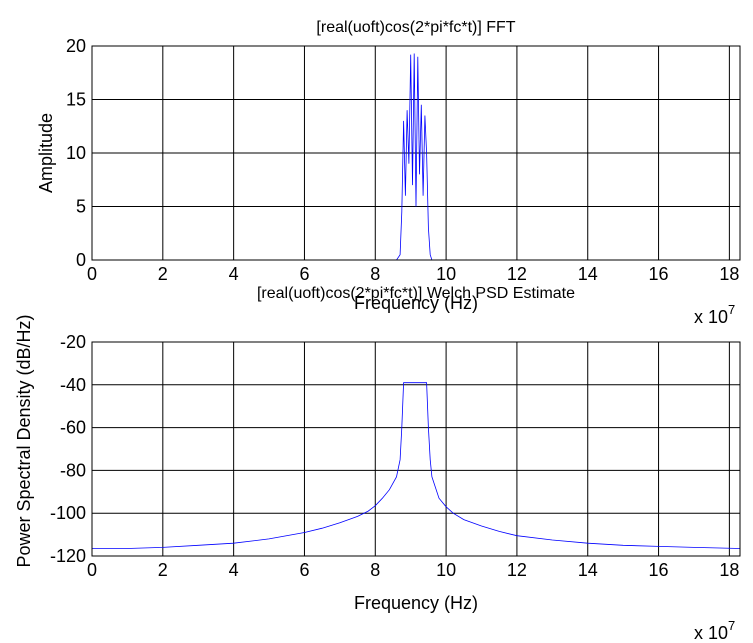 This screenshot has height=643, width=753. What do you see at coordinates (731, 625) in the screenshot?
I see `psd-x-exponent-power: 7` at bounding box center [731, 625].